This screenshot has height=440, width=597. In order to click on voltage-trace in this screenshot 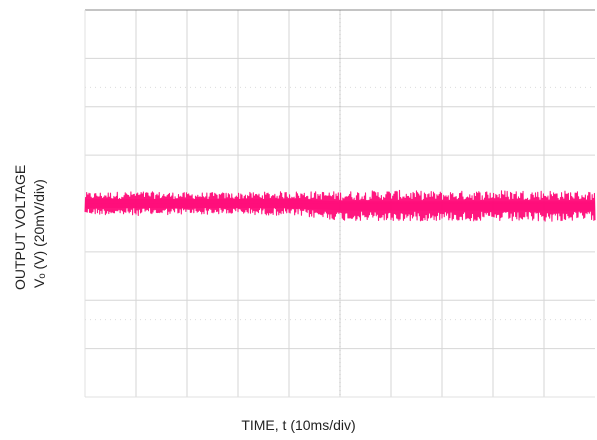, I will do `click(340, 205)`.